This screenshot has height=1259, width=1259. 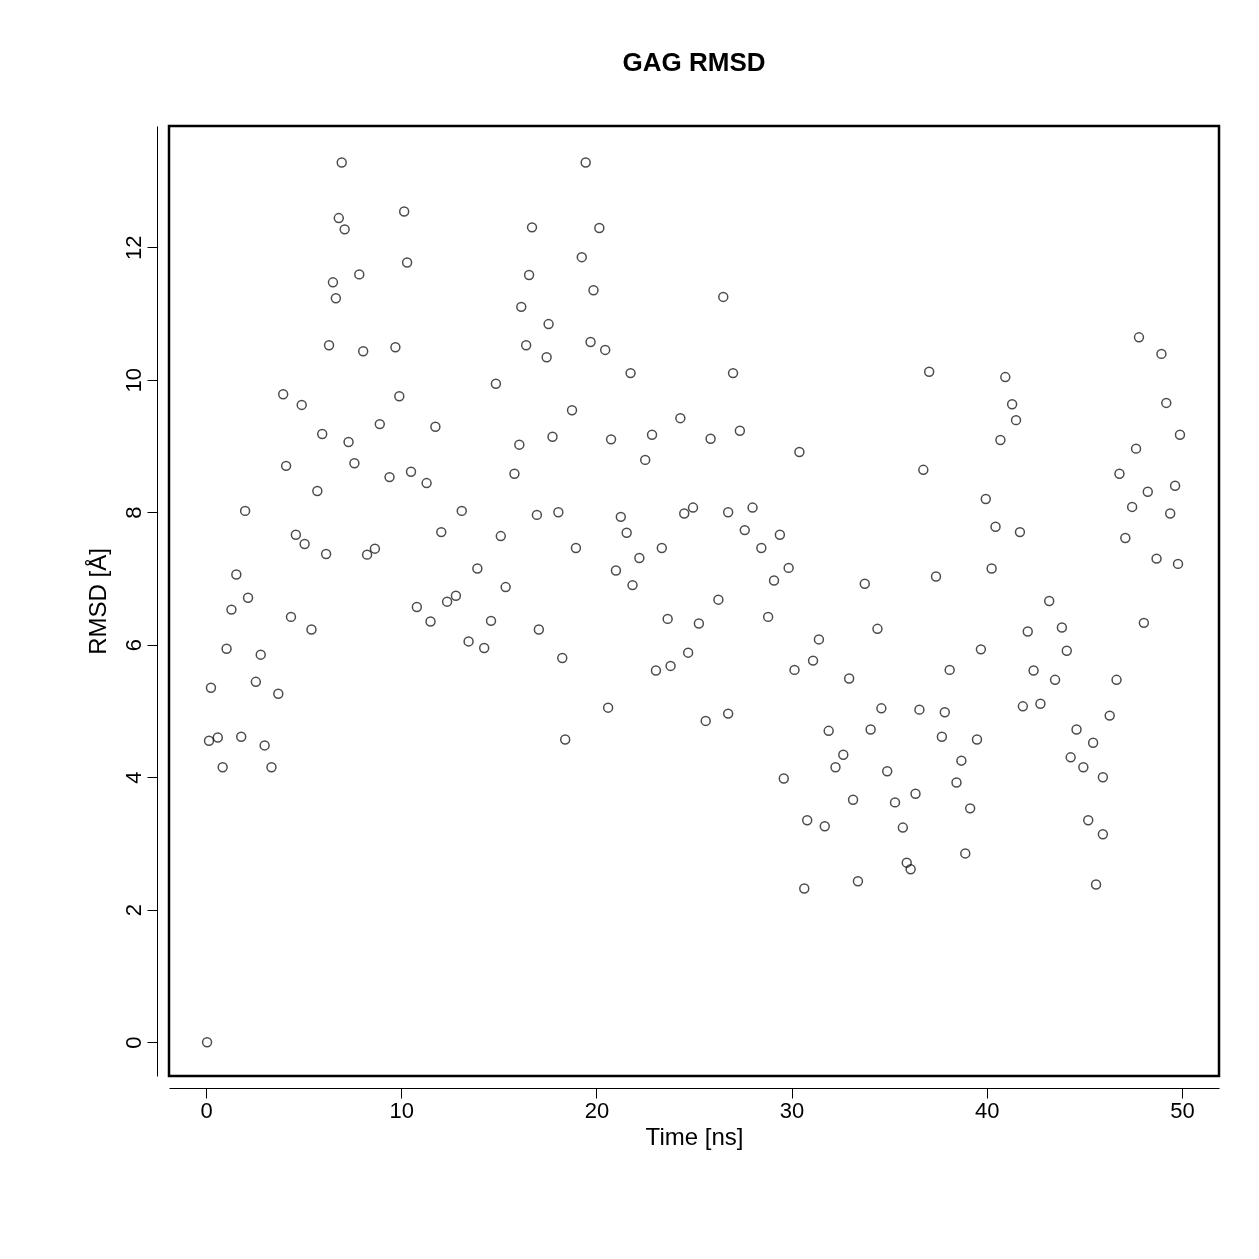 I want to click on y-tick-label: 12, so click(x=133, y=247).